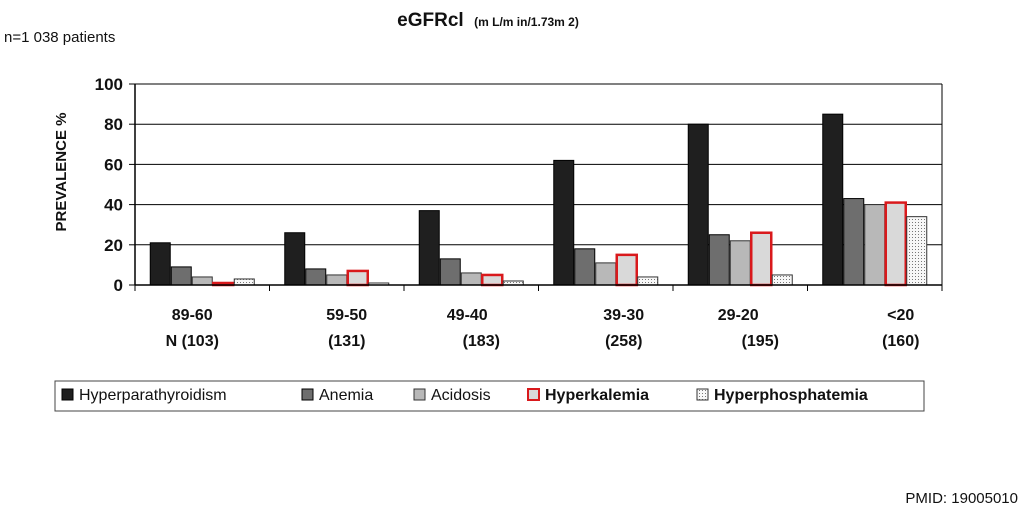  Describe the element at coordinates (791, 395) in the screenshot. I see `legend-label-hyperphosphatemia: Hyperphosphatemia` at that location.